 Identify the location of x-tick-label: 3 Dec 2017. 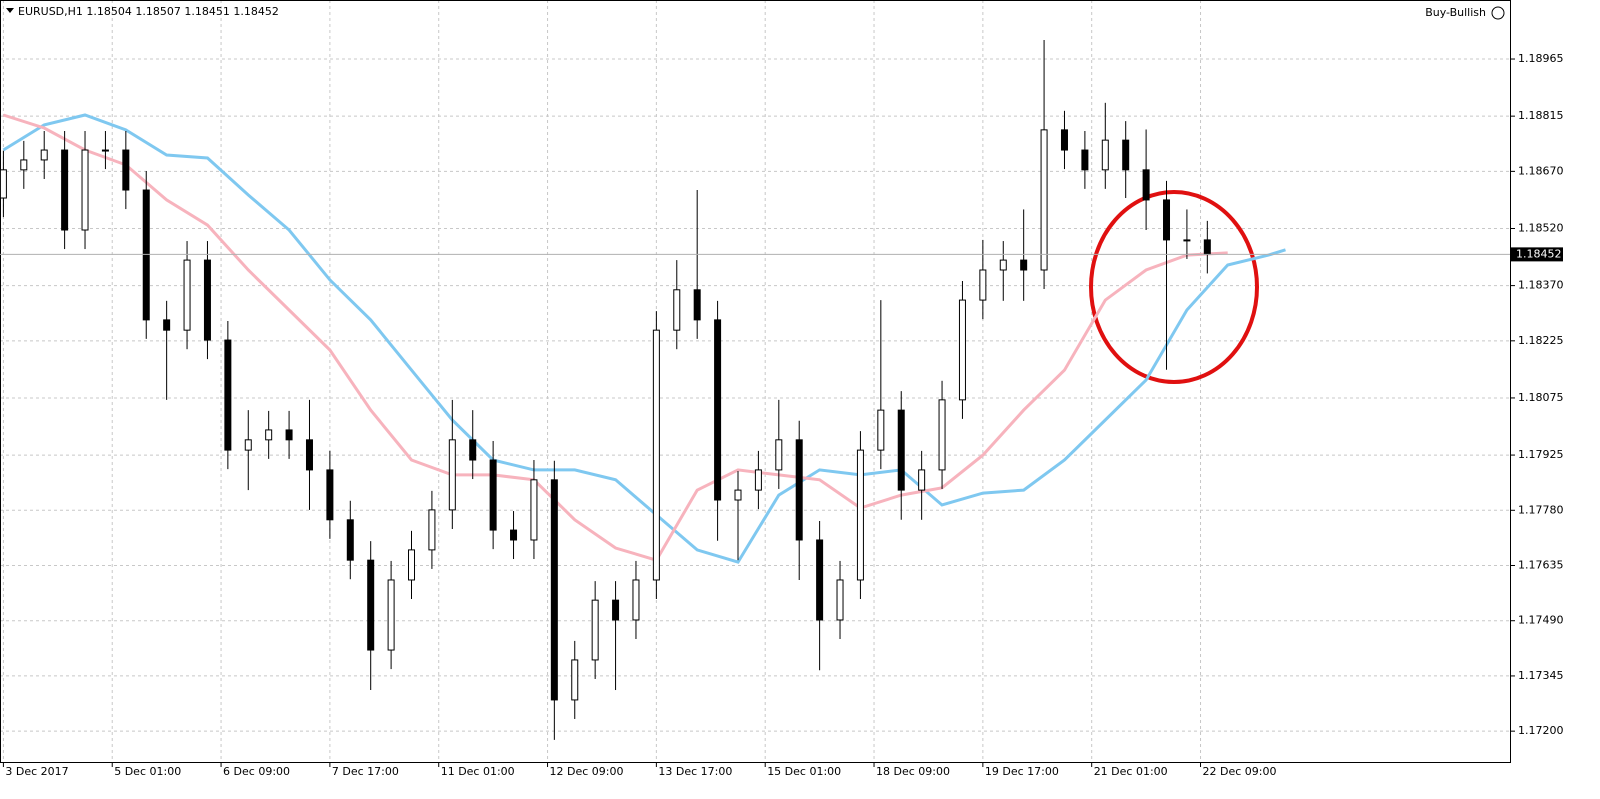
(36, 771).